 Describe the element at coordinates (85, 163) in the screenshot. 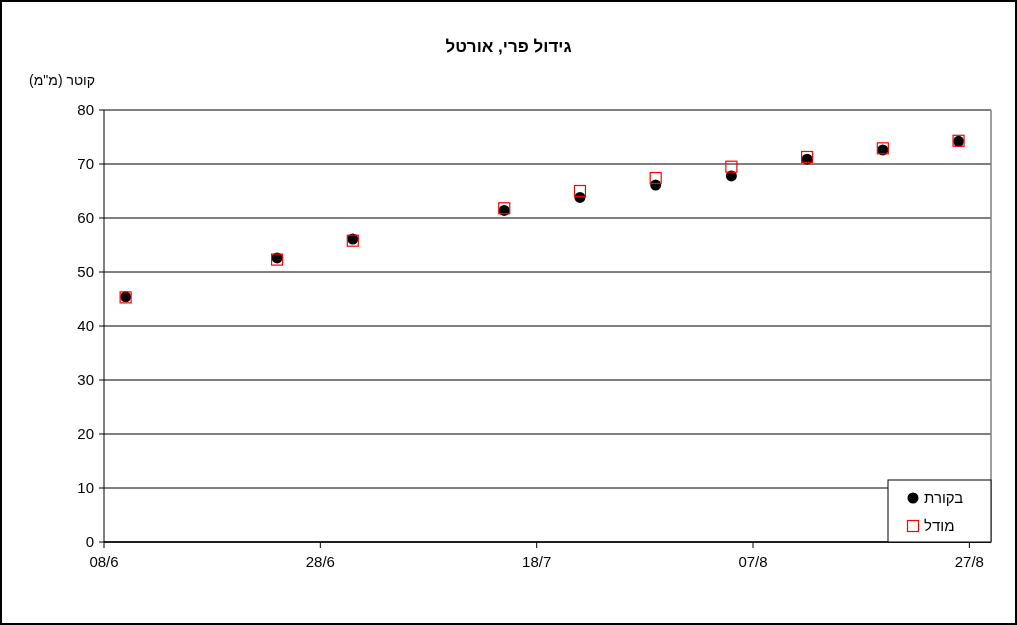

I see `y-tick-label: 70` at that location.